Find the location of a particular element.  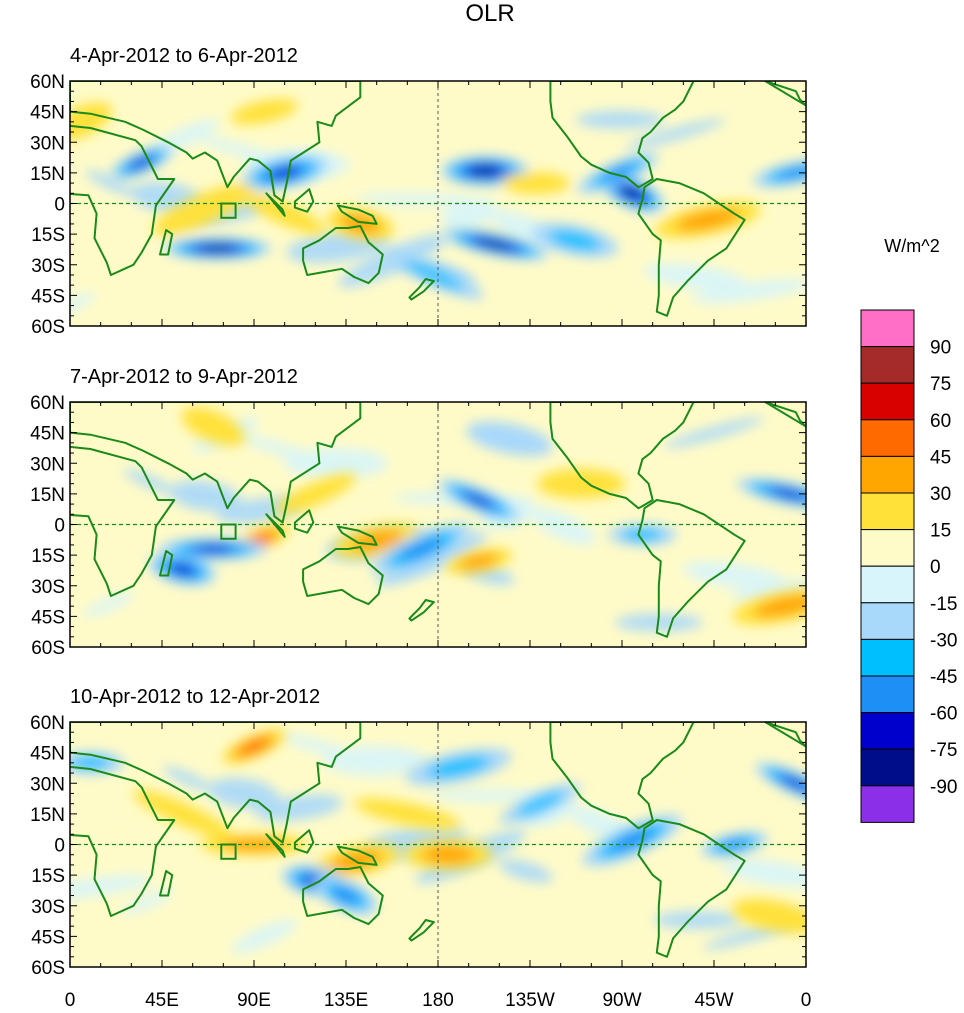

panel-2-lat-label-3: 15N is located at coordinates (47, 495).